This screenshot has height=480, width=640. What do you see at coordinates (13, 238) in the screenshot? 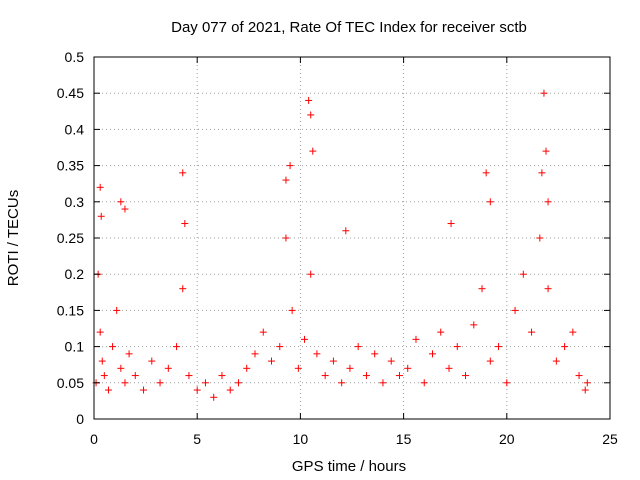
I see `y-axis-title: ROTI / TECUs` at bounding box center [13, 238].